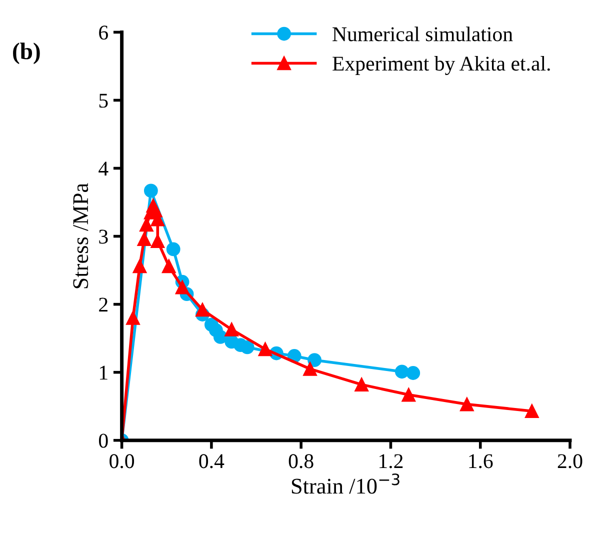 The height and width of the screenshot is (537, 600). What do you see at coordinates (103, 169) in the screenshot?
I see `y-tick-label: 4` at bounding box center [103, 169].